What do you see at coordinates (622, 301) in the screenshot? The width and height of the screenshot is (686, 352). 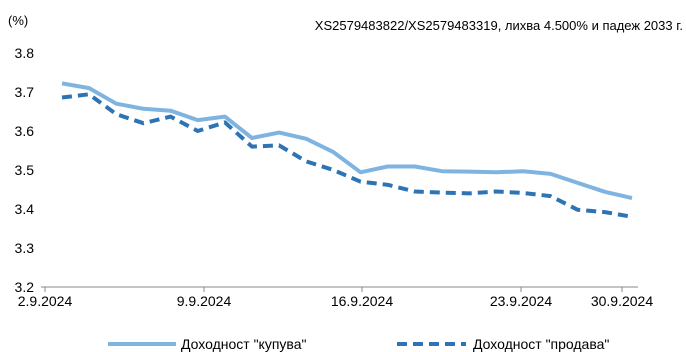 I see `x-tick-label: 30.9.2024` at bounding box center [622, 301].